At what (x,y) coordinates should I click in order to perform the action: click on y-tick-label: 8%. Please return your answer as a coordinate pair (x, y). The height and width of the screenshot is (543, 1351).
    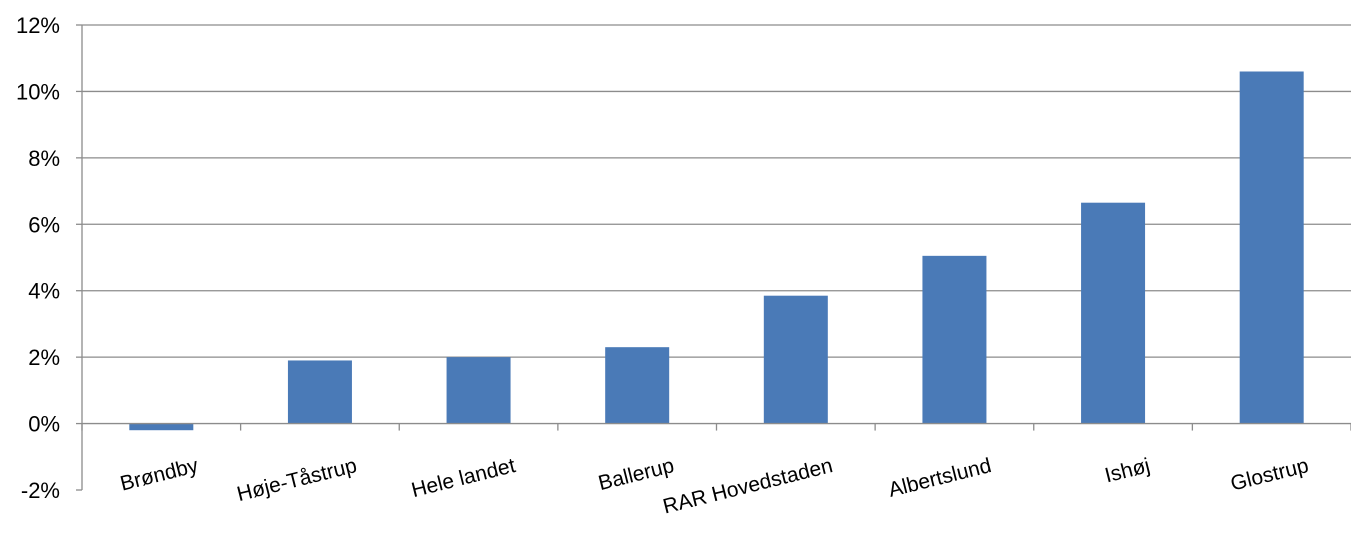
    Looking at the image, I should click on (44, 158).